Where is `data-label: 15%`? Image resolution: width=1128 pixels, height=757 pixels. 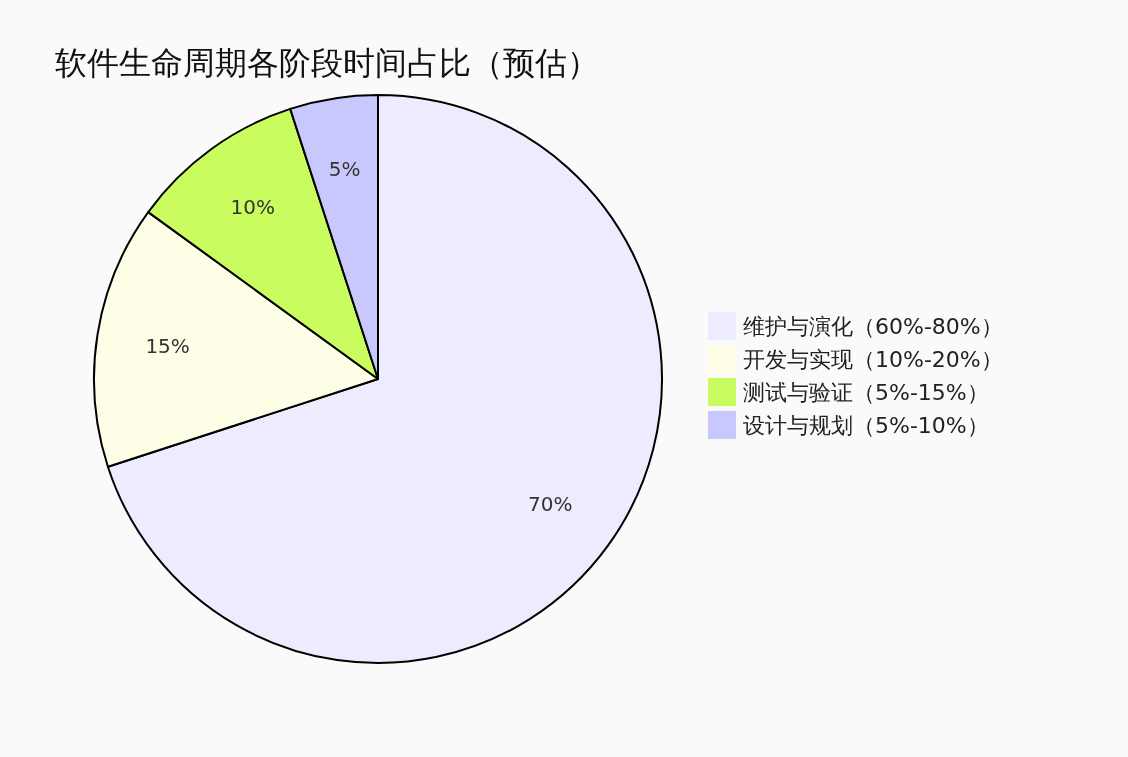 data-label: 15% is located at coordinates (167, 345).